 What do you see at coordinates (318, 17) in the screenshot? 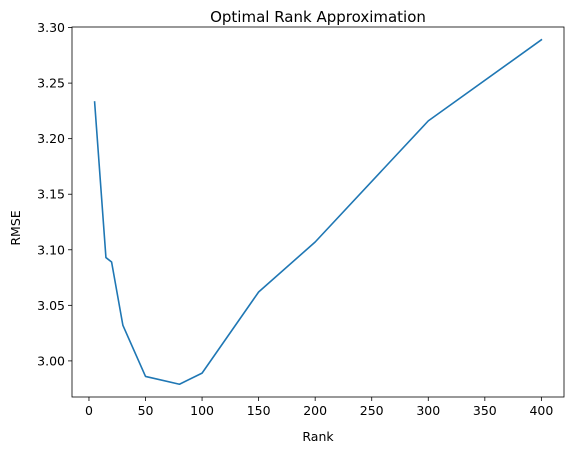
I see `chart-title: Optimal Rank Approximation` at bounding box center [318, 17].